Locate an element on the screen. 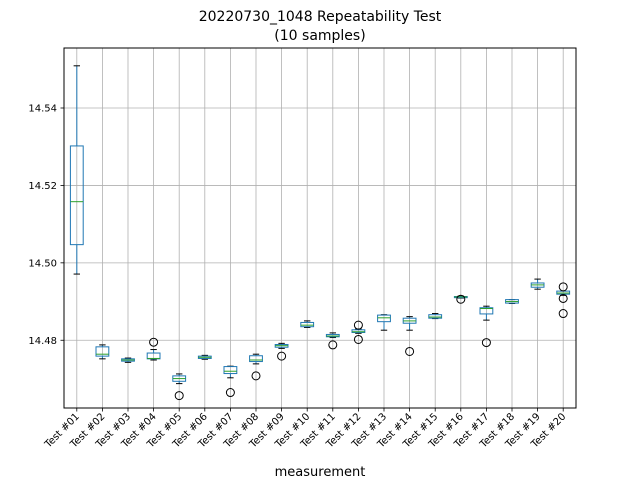 This screenshot has width=640, height=480. x-axis-label: measurement is located at coordinates (320, 472).